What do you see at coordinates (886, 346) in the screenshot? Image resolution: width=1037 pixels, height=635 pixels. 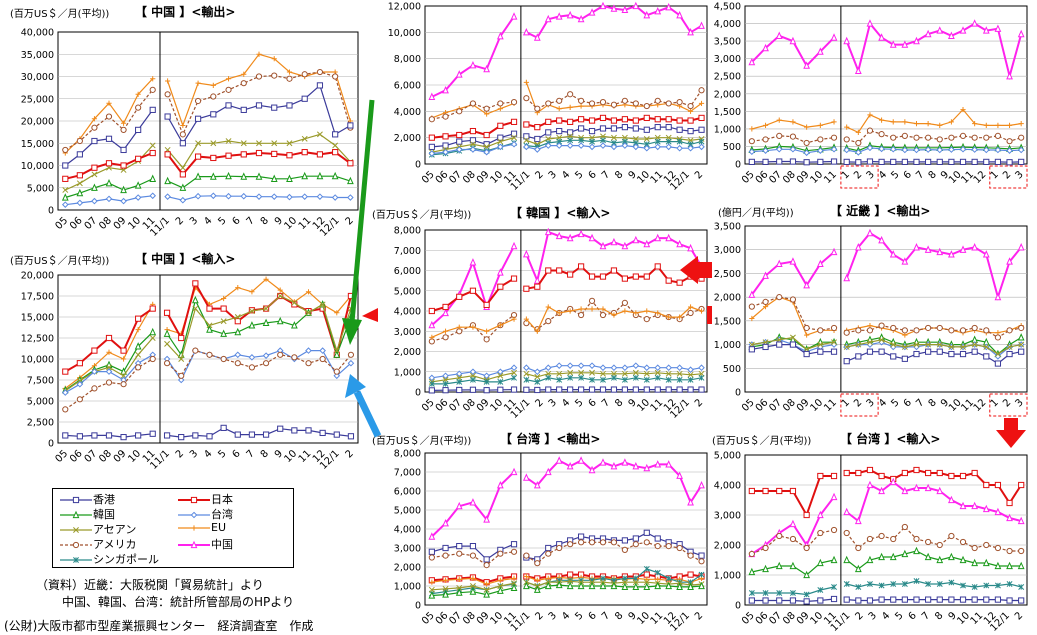 I see `series-as` at bounding box center [886, 346].